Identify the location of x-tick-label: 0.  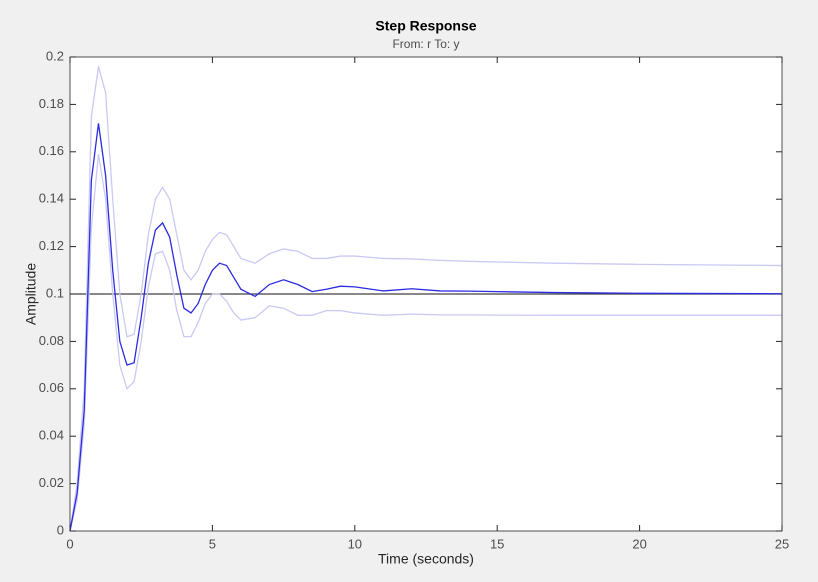
(69, 543).